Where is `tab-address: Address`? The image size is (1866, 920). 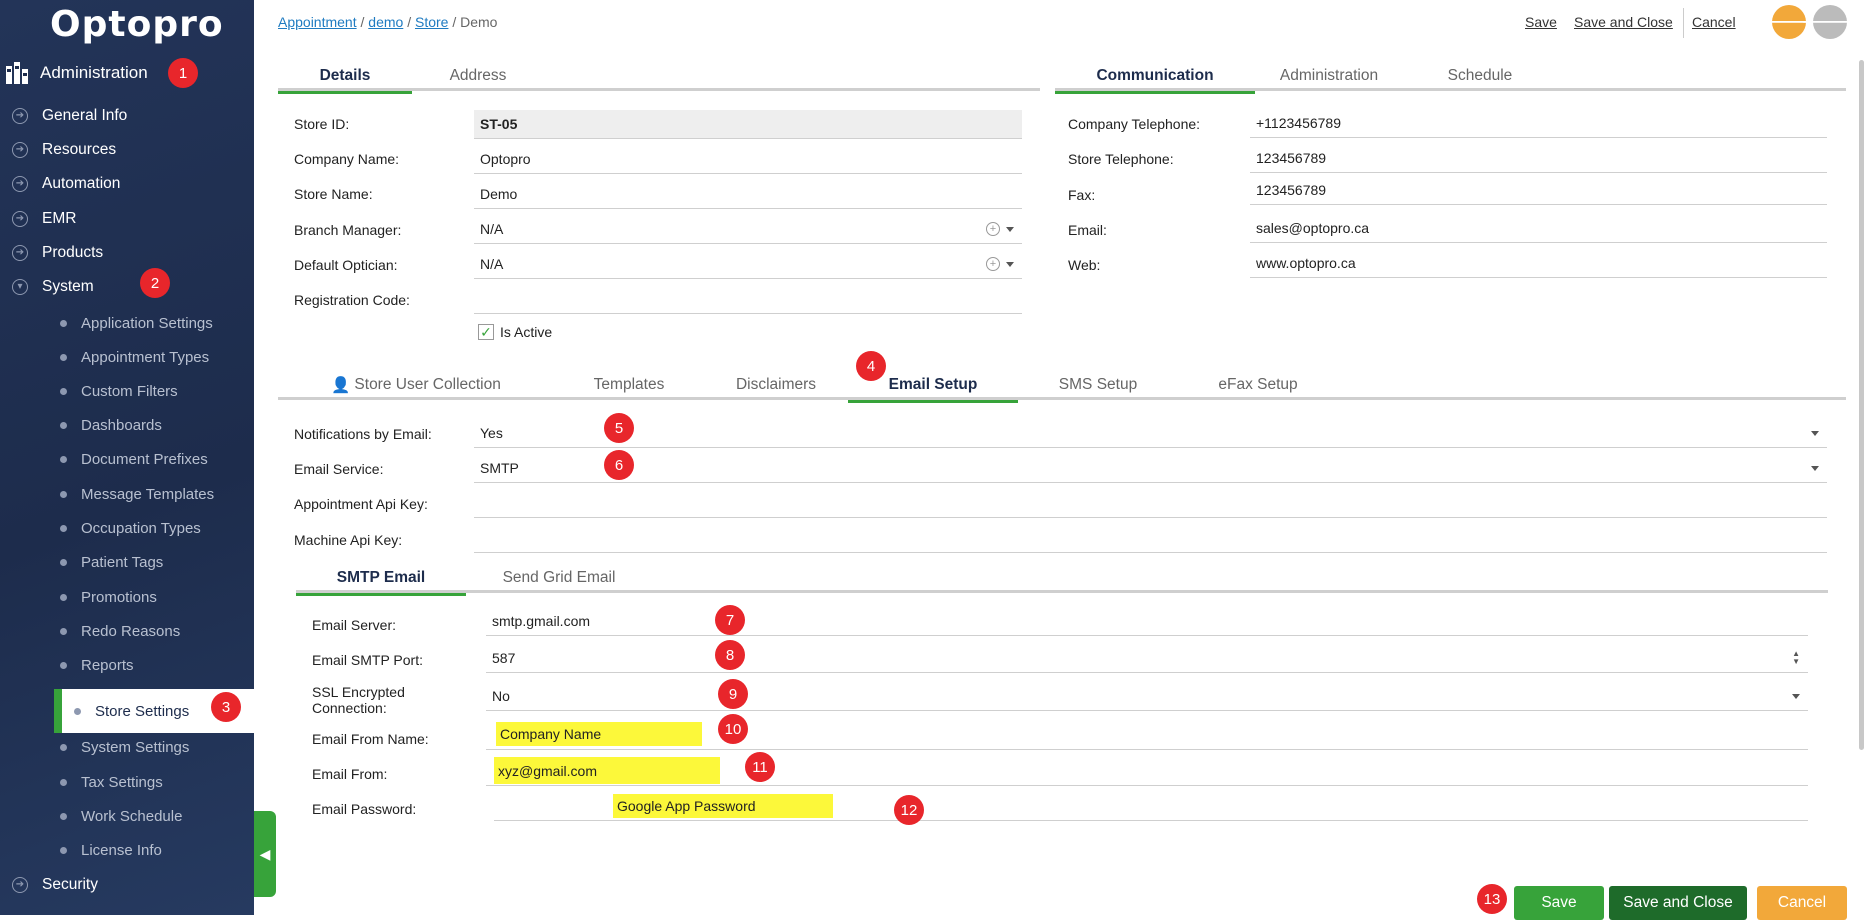
tab-address: Address is located at coordinates (478, 75).